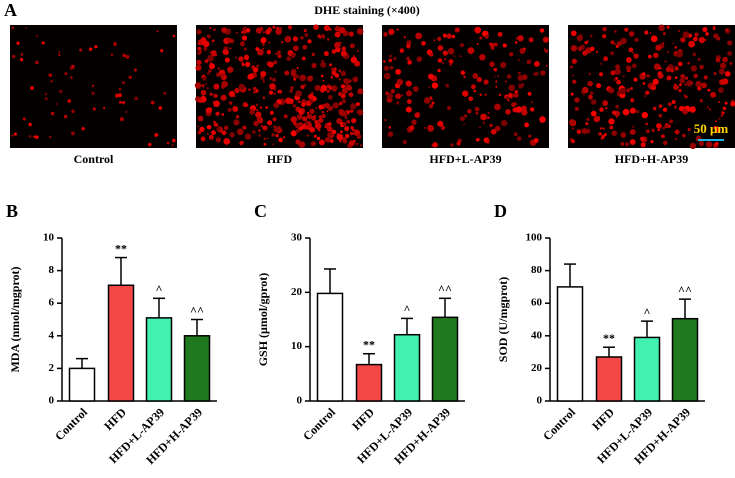 Image resolution: width=735 pixels, height=478 pixels. I want to click on panel-label: A, so click(10, 10).